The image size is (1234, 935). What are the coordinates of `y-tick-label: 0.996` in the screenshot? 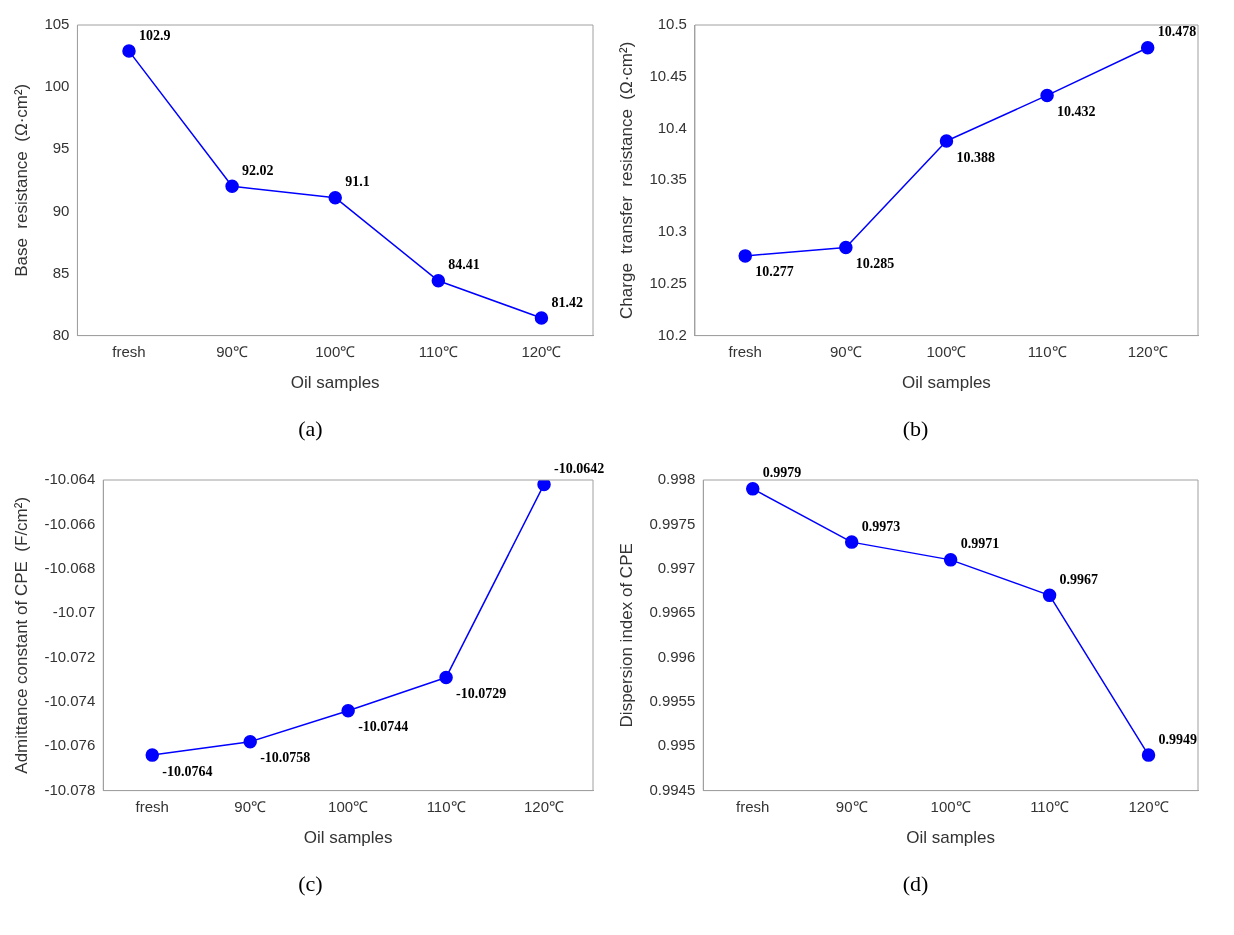 It's located at (676, 656).